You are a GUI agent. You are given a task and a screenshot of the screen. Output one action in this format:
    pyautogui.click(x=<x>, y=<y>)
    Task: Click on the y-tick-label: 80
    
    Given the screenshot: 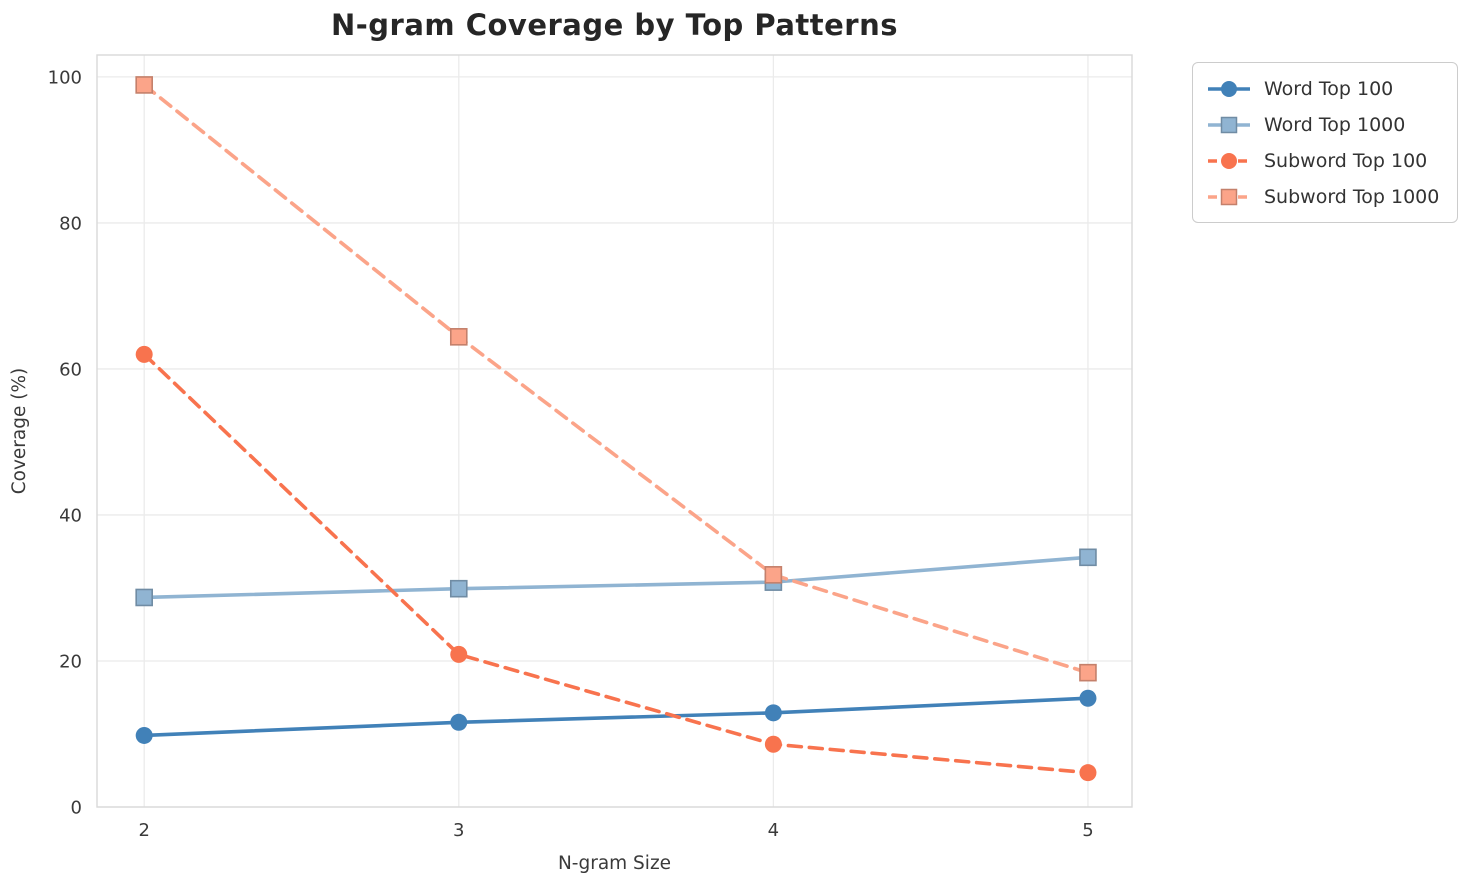 What is the action you would take?
    pyautogui.click(x=70, y=223)
    